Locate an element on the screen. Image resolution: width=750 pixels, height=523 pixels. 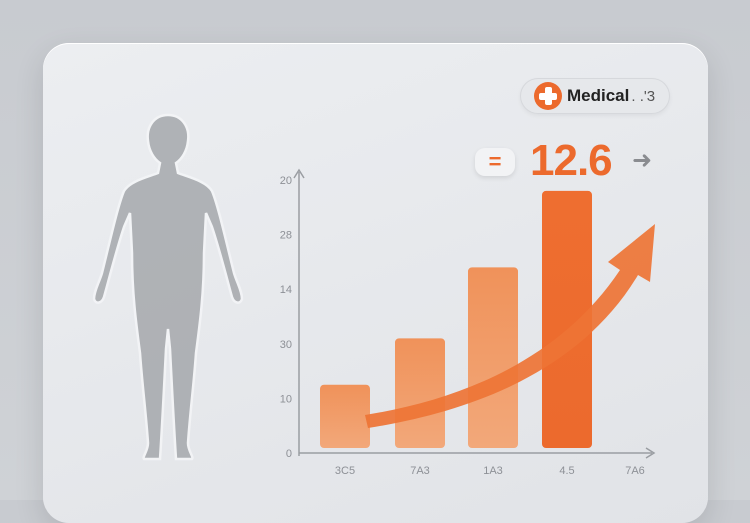
y-axis-arrow-icon is located at coordinates (299, 173).